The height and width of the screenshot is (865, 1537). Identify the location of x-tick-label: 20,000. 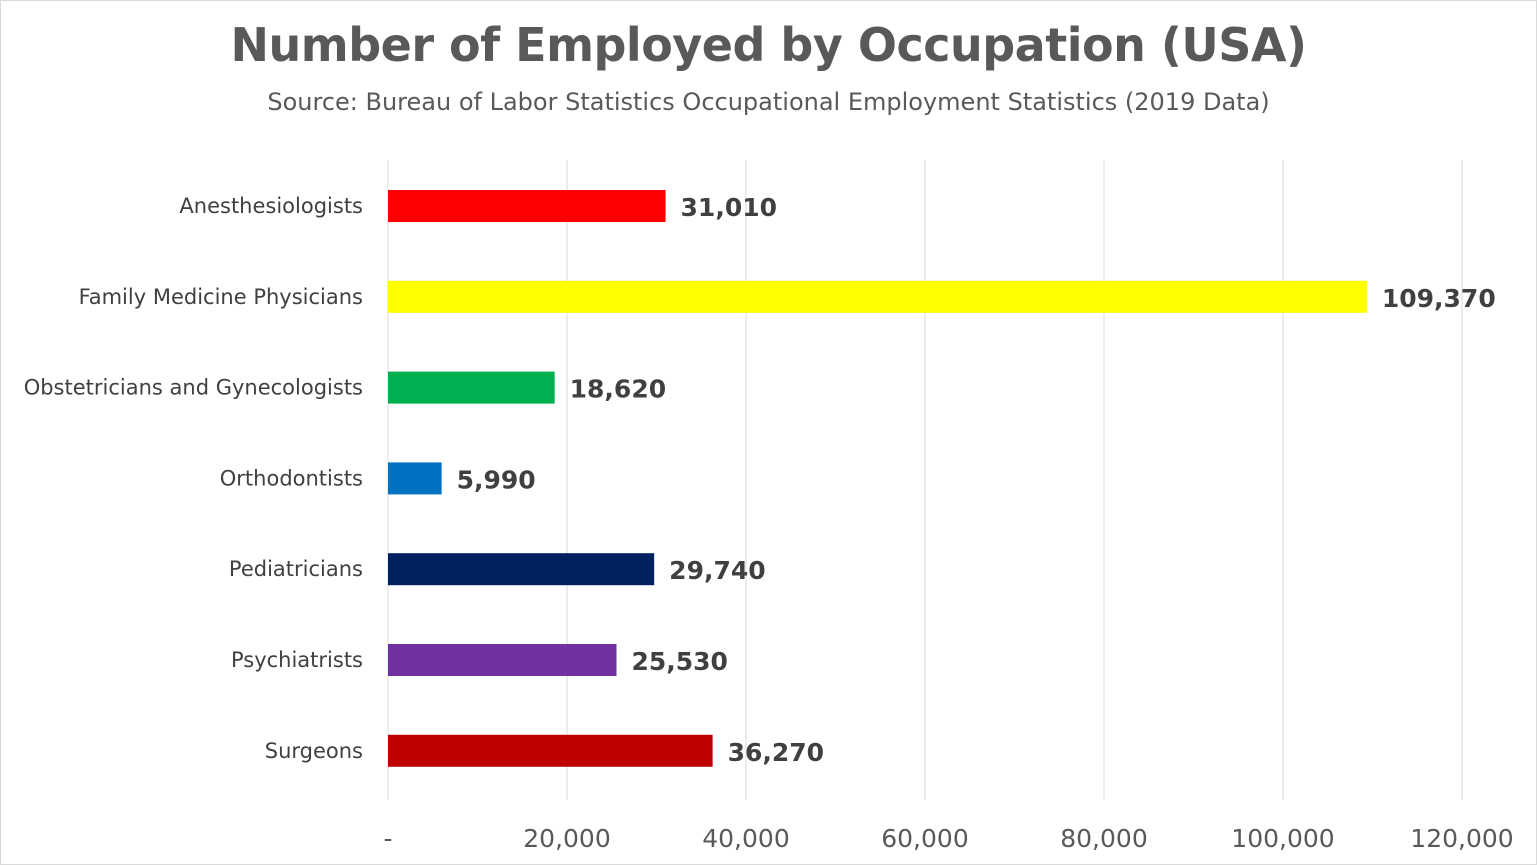
(566, 838).